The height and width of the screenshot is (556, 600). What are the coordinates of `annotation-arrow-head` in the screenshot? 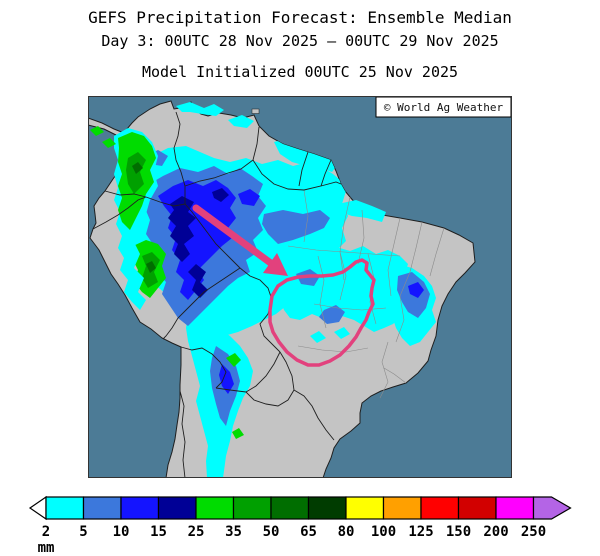 It's located at (275, 264).